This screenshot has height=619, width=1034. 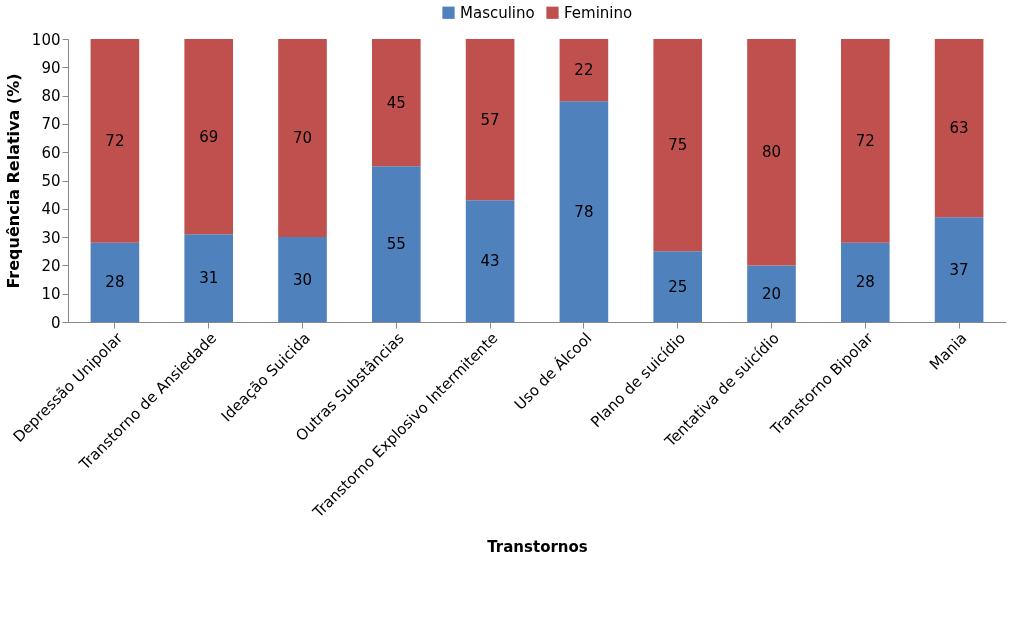 What do you see at coordinates (598, 12) in the screenshot?
I see `legend-label: Feminino` at bounding box center [598, 12].